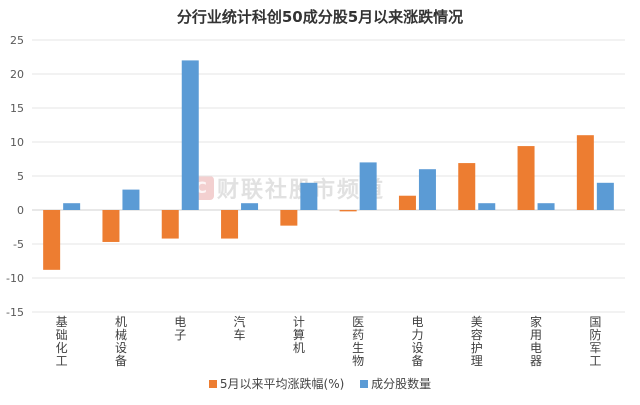  I want to click on y-tick-label: -5, so click(18, 244).